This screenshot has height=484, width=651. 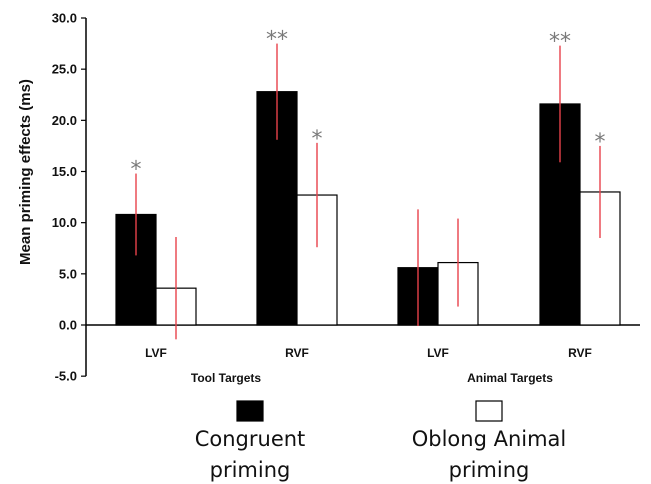 I want to click on bar-oblong-animal, so click(x=600, y=258).